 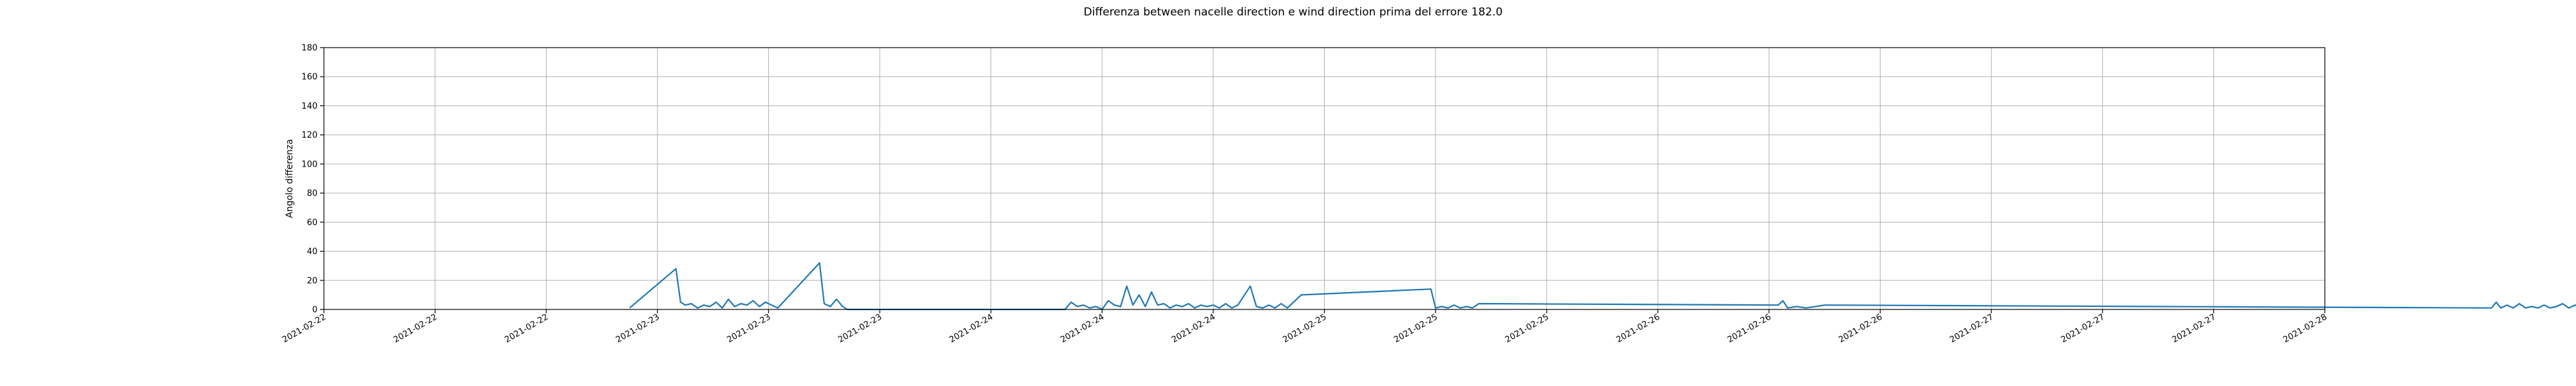 What do you see at coordinates (309, 77) in the screenshot?
I see `y-tick-label: 160` at bounding box center [309, 77].